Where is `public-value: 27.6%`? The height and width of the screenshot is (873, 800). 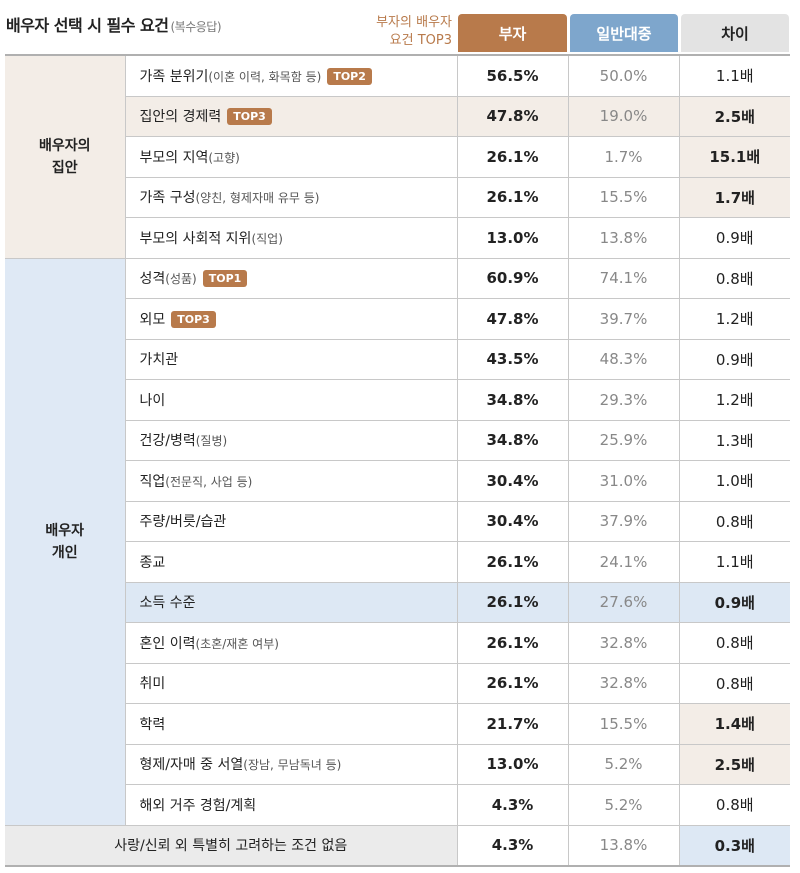
public-value: 27.6% is located at coordinates (623, 602).